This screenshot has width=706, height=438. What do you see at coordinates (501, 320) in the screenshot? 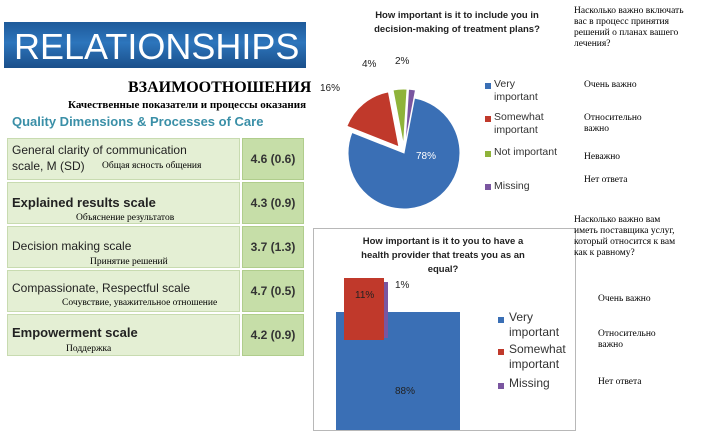
I see `legend2-swatch-very` at bounding box center [501, 320].